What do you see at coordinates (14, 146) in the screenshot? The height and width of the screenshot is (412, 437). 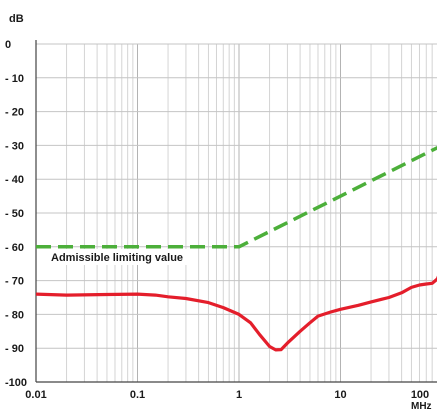 I see `y-tick-label: - 30` at bounding box center [14, 146].